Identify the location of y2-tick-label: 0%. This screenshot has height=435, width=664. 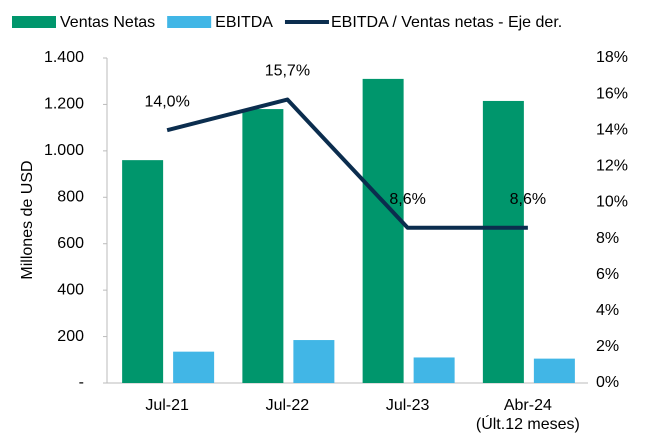
(607, 382).